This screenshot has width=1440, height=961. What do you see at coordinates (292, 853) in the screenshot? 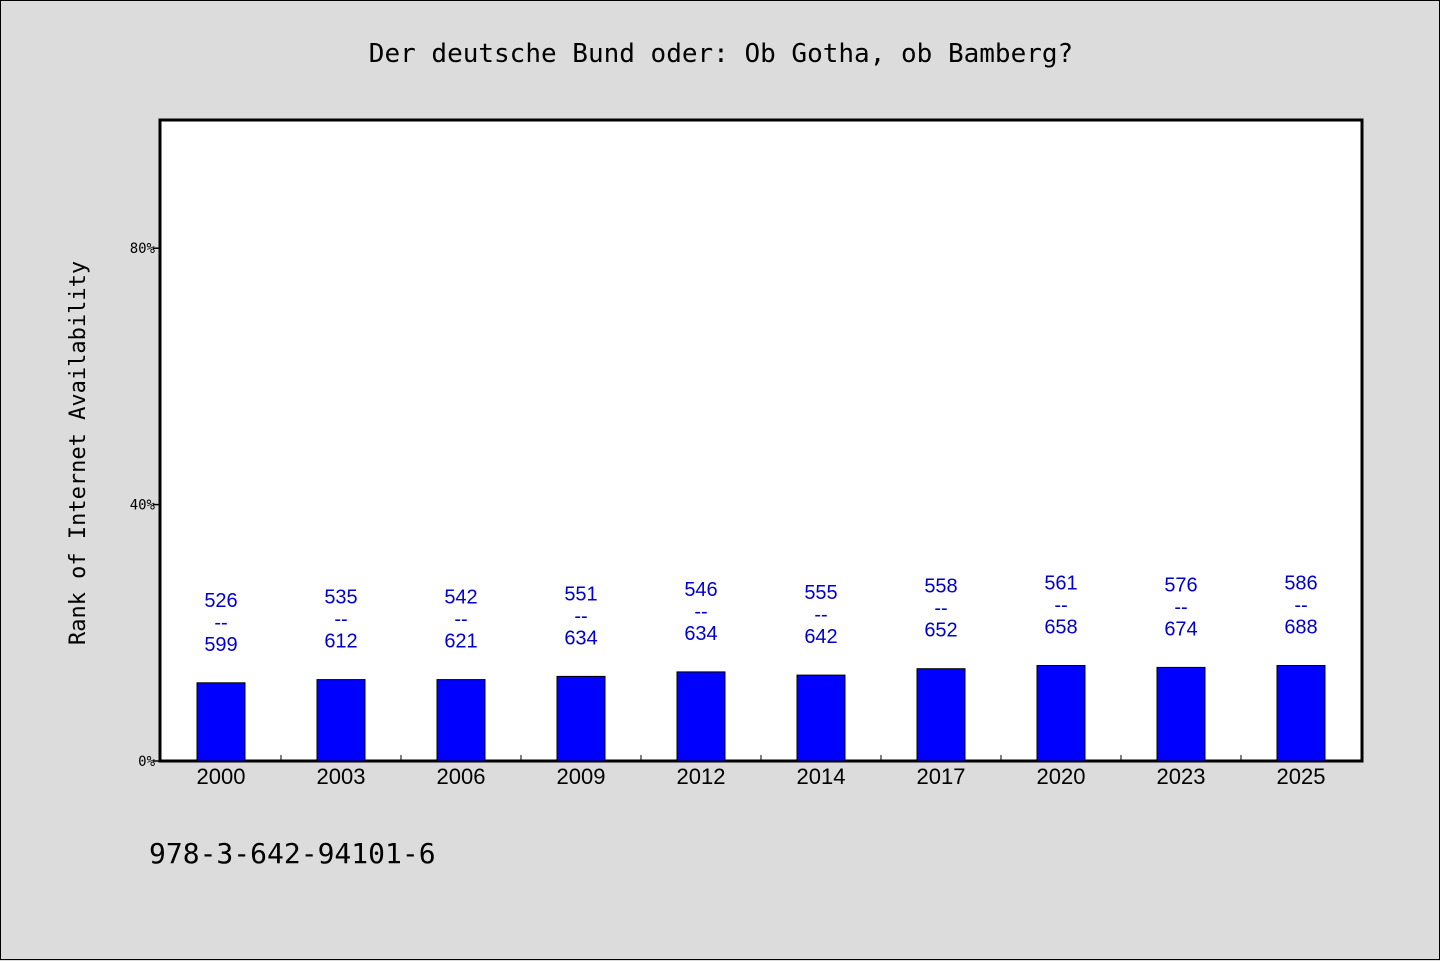
I see `footnote-isbn: 978-3-642-94101-6` at bounding box center [292, 853].